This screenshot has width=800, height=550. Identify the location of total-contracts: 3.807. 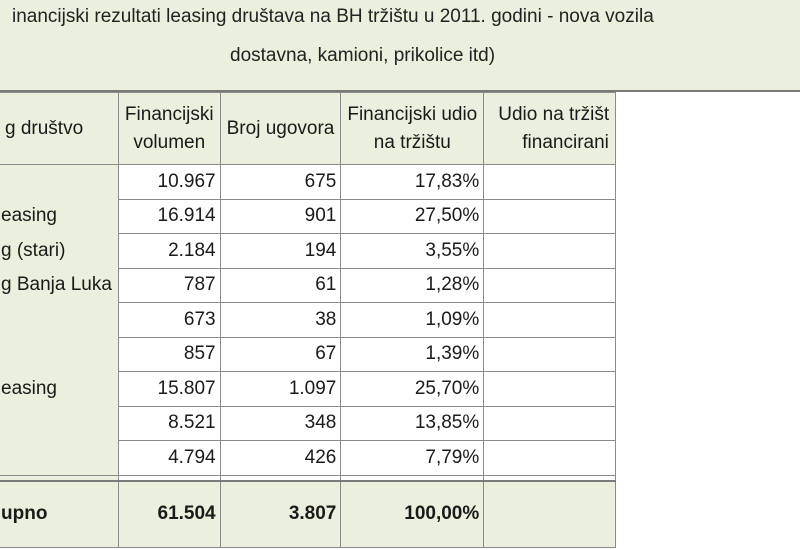
(280, 514).